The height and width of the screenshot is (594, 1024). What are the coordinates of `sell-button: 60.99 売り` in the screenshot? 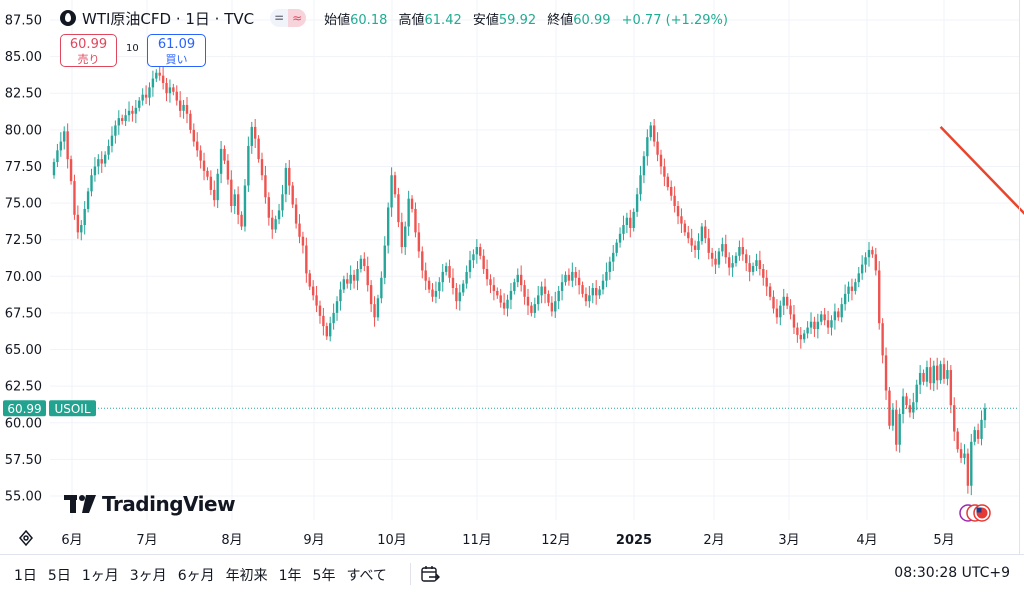 It's located at (88, 50).